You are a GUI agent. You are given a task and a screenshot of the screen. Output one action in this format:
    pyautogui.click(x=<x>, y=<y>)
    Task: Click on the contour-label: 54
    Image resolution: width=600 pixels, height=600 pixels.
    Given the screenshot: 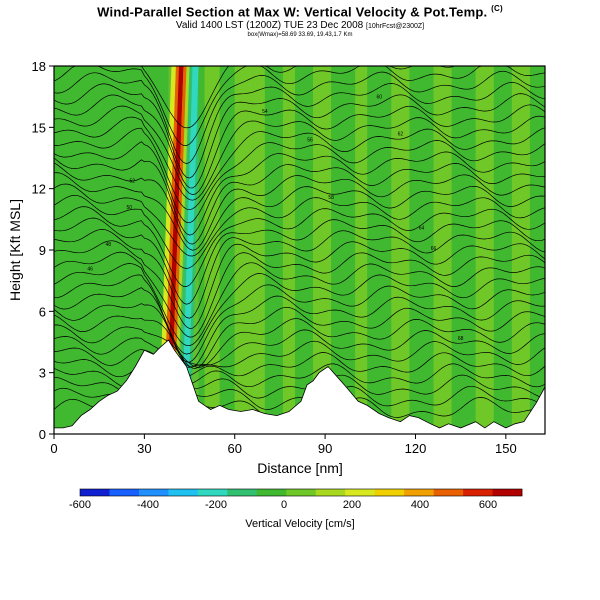 What is the action you would take?
    pyautogui.click(x=265, y=112)
    